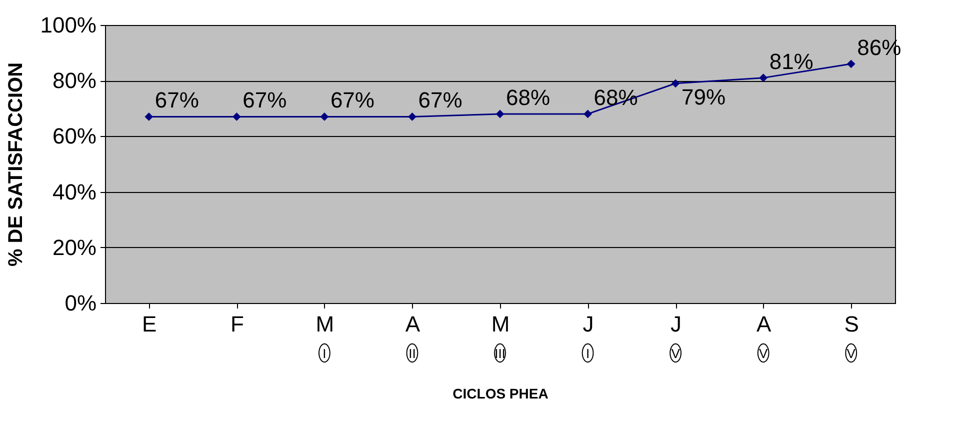  What do you see at coordinates (412, 353) in the screenshot?
I see `text: II` at bounding box center [412, 353].